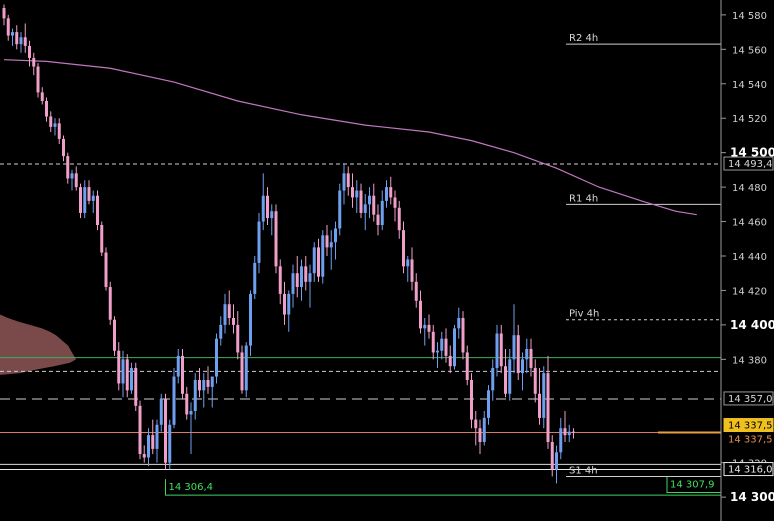 This screenshot has height=521, width=774. I want to click on low-price-label: 14 306,4, so click(191, 487).